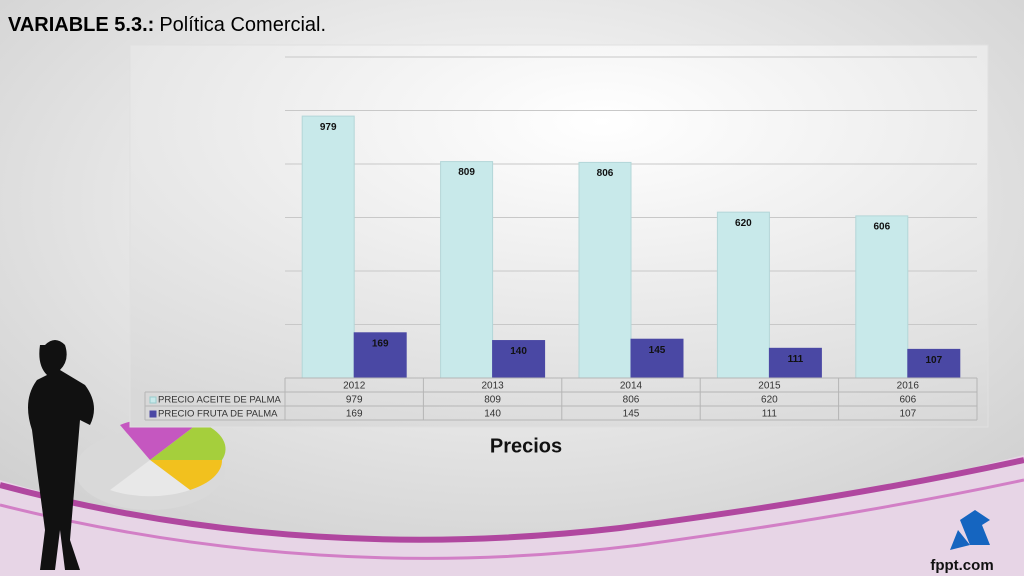 The height and width of the screenshot is (576, 1024). I want to click on table-value: 145, so click(631, 414).